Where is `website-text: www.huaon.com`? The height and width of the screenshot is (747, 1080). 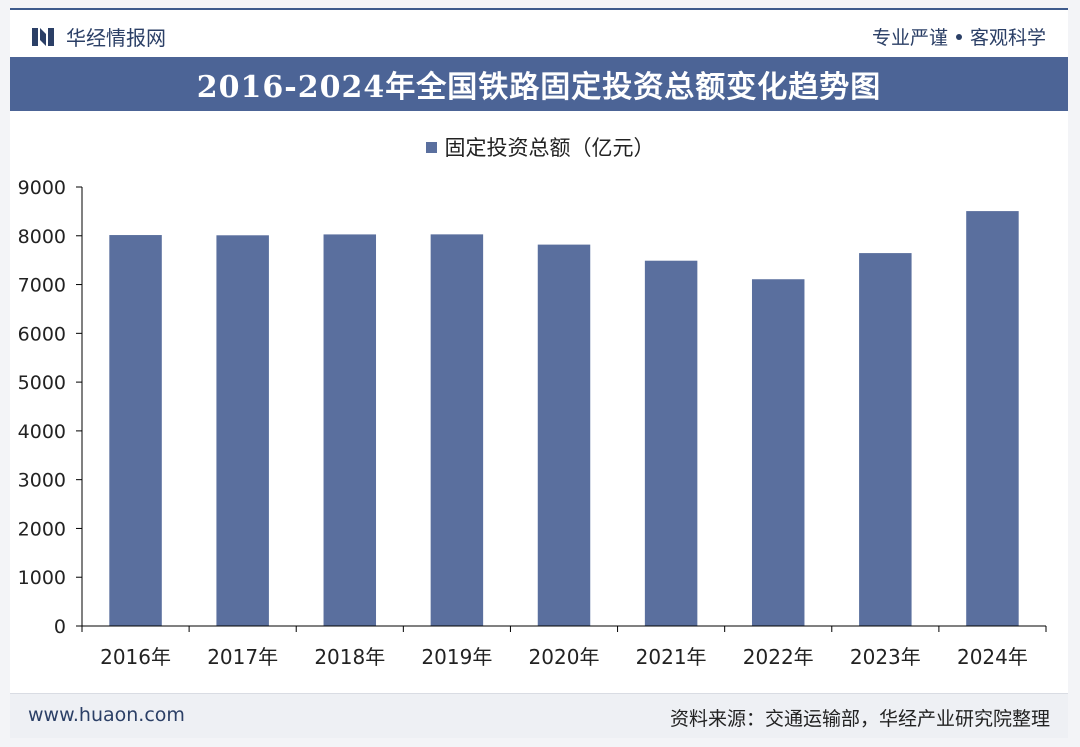
website-text: www.huaon.com is located at coordinates (106, 715).